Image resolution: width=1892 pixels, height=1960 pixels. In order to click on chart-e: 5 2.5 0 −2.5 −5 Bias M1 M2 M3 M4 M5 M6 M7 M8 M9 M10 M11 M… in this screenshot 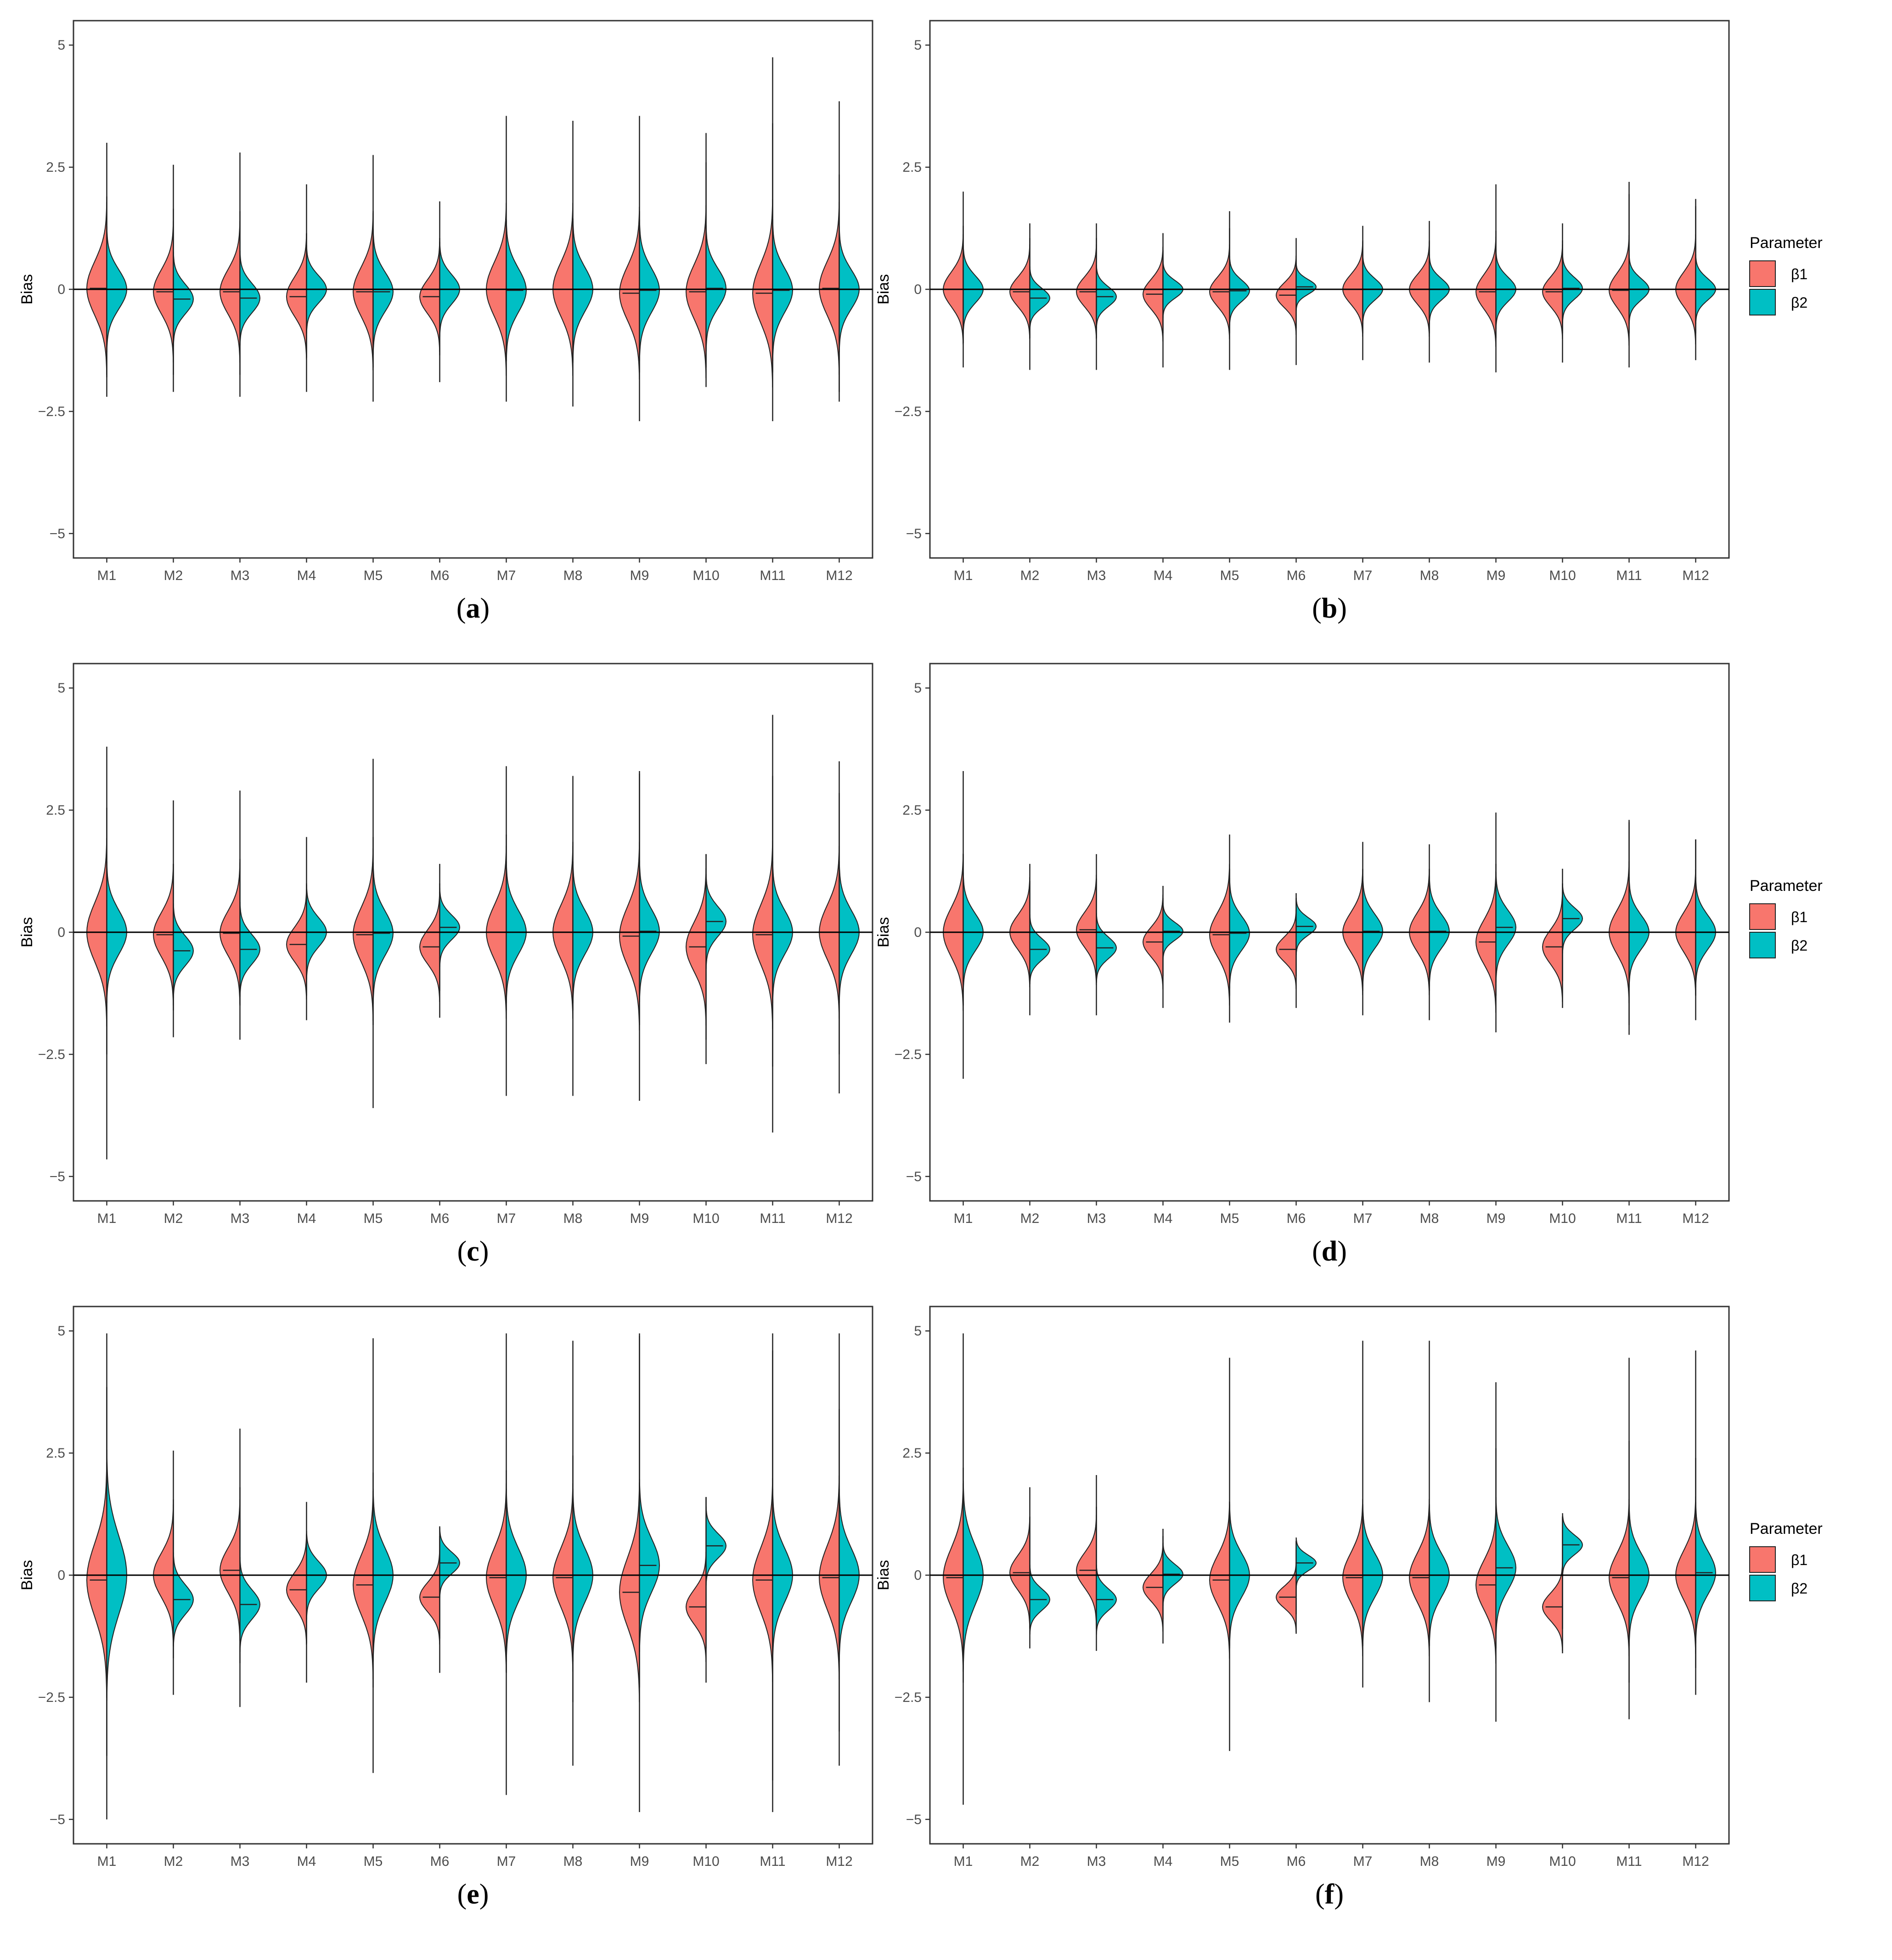, I will do `click(445, 1587)`.